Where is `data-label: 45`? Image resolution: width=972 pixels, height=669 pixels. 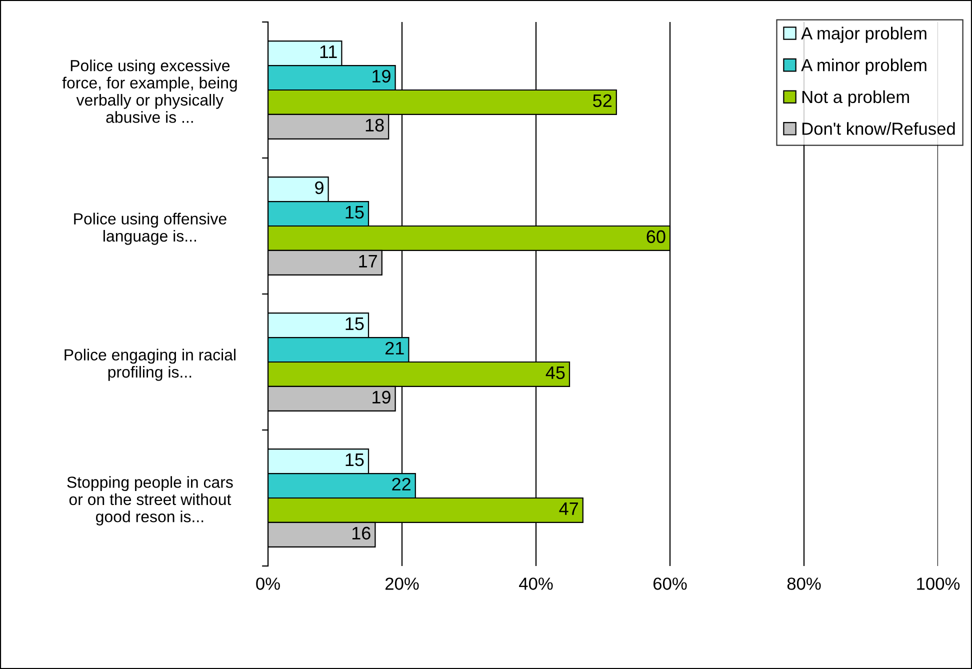 data-label: 45 is located at coordinates (555, 373).